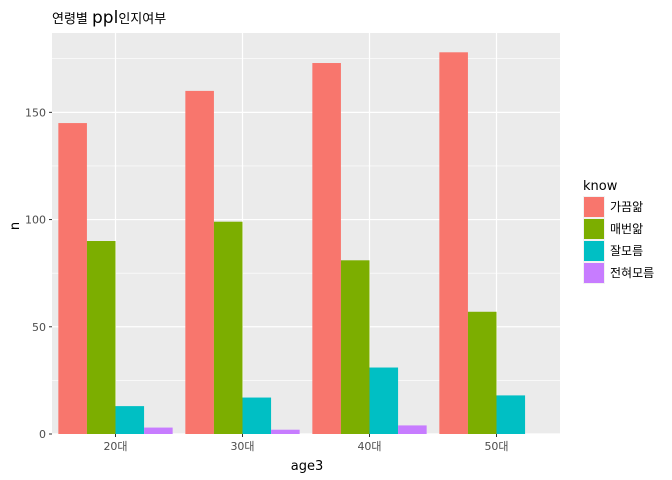  I want to click on chart-title-part-1: 연령별, so click(72, 19).